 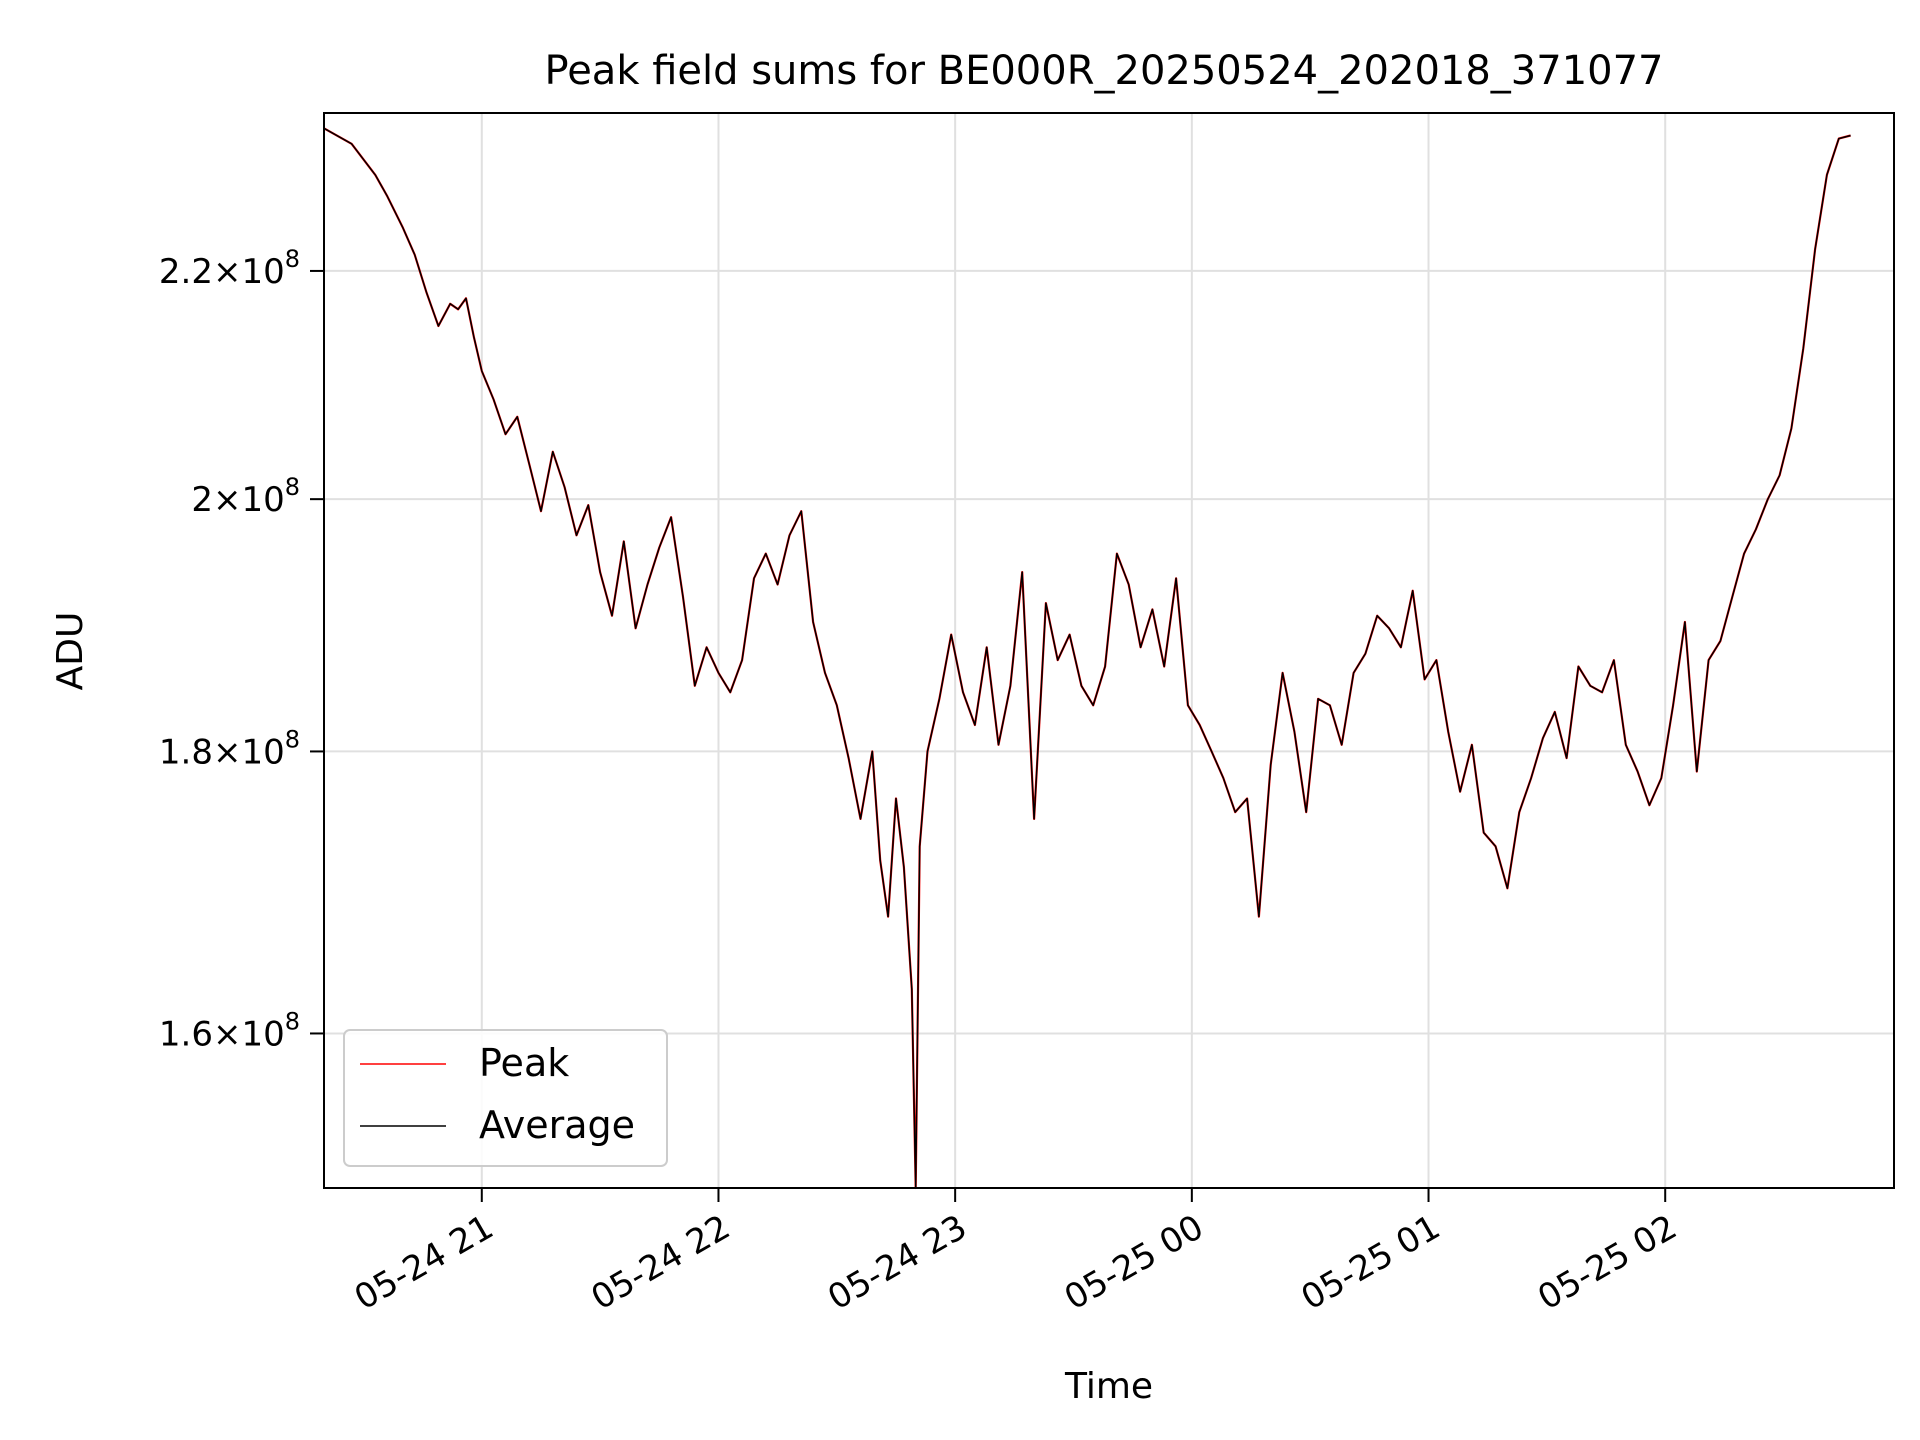 I want to click on x-tick-label-4: 05-25 01, so click(x=1371, y=1262).